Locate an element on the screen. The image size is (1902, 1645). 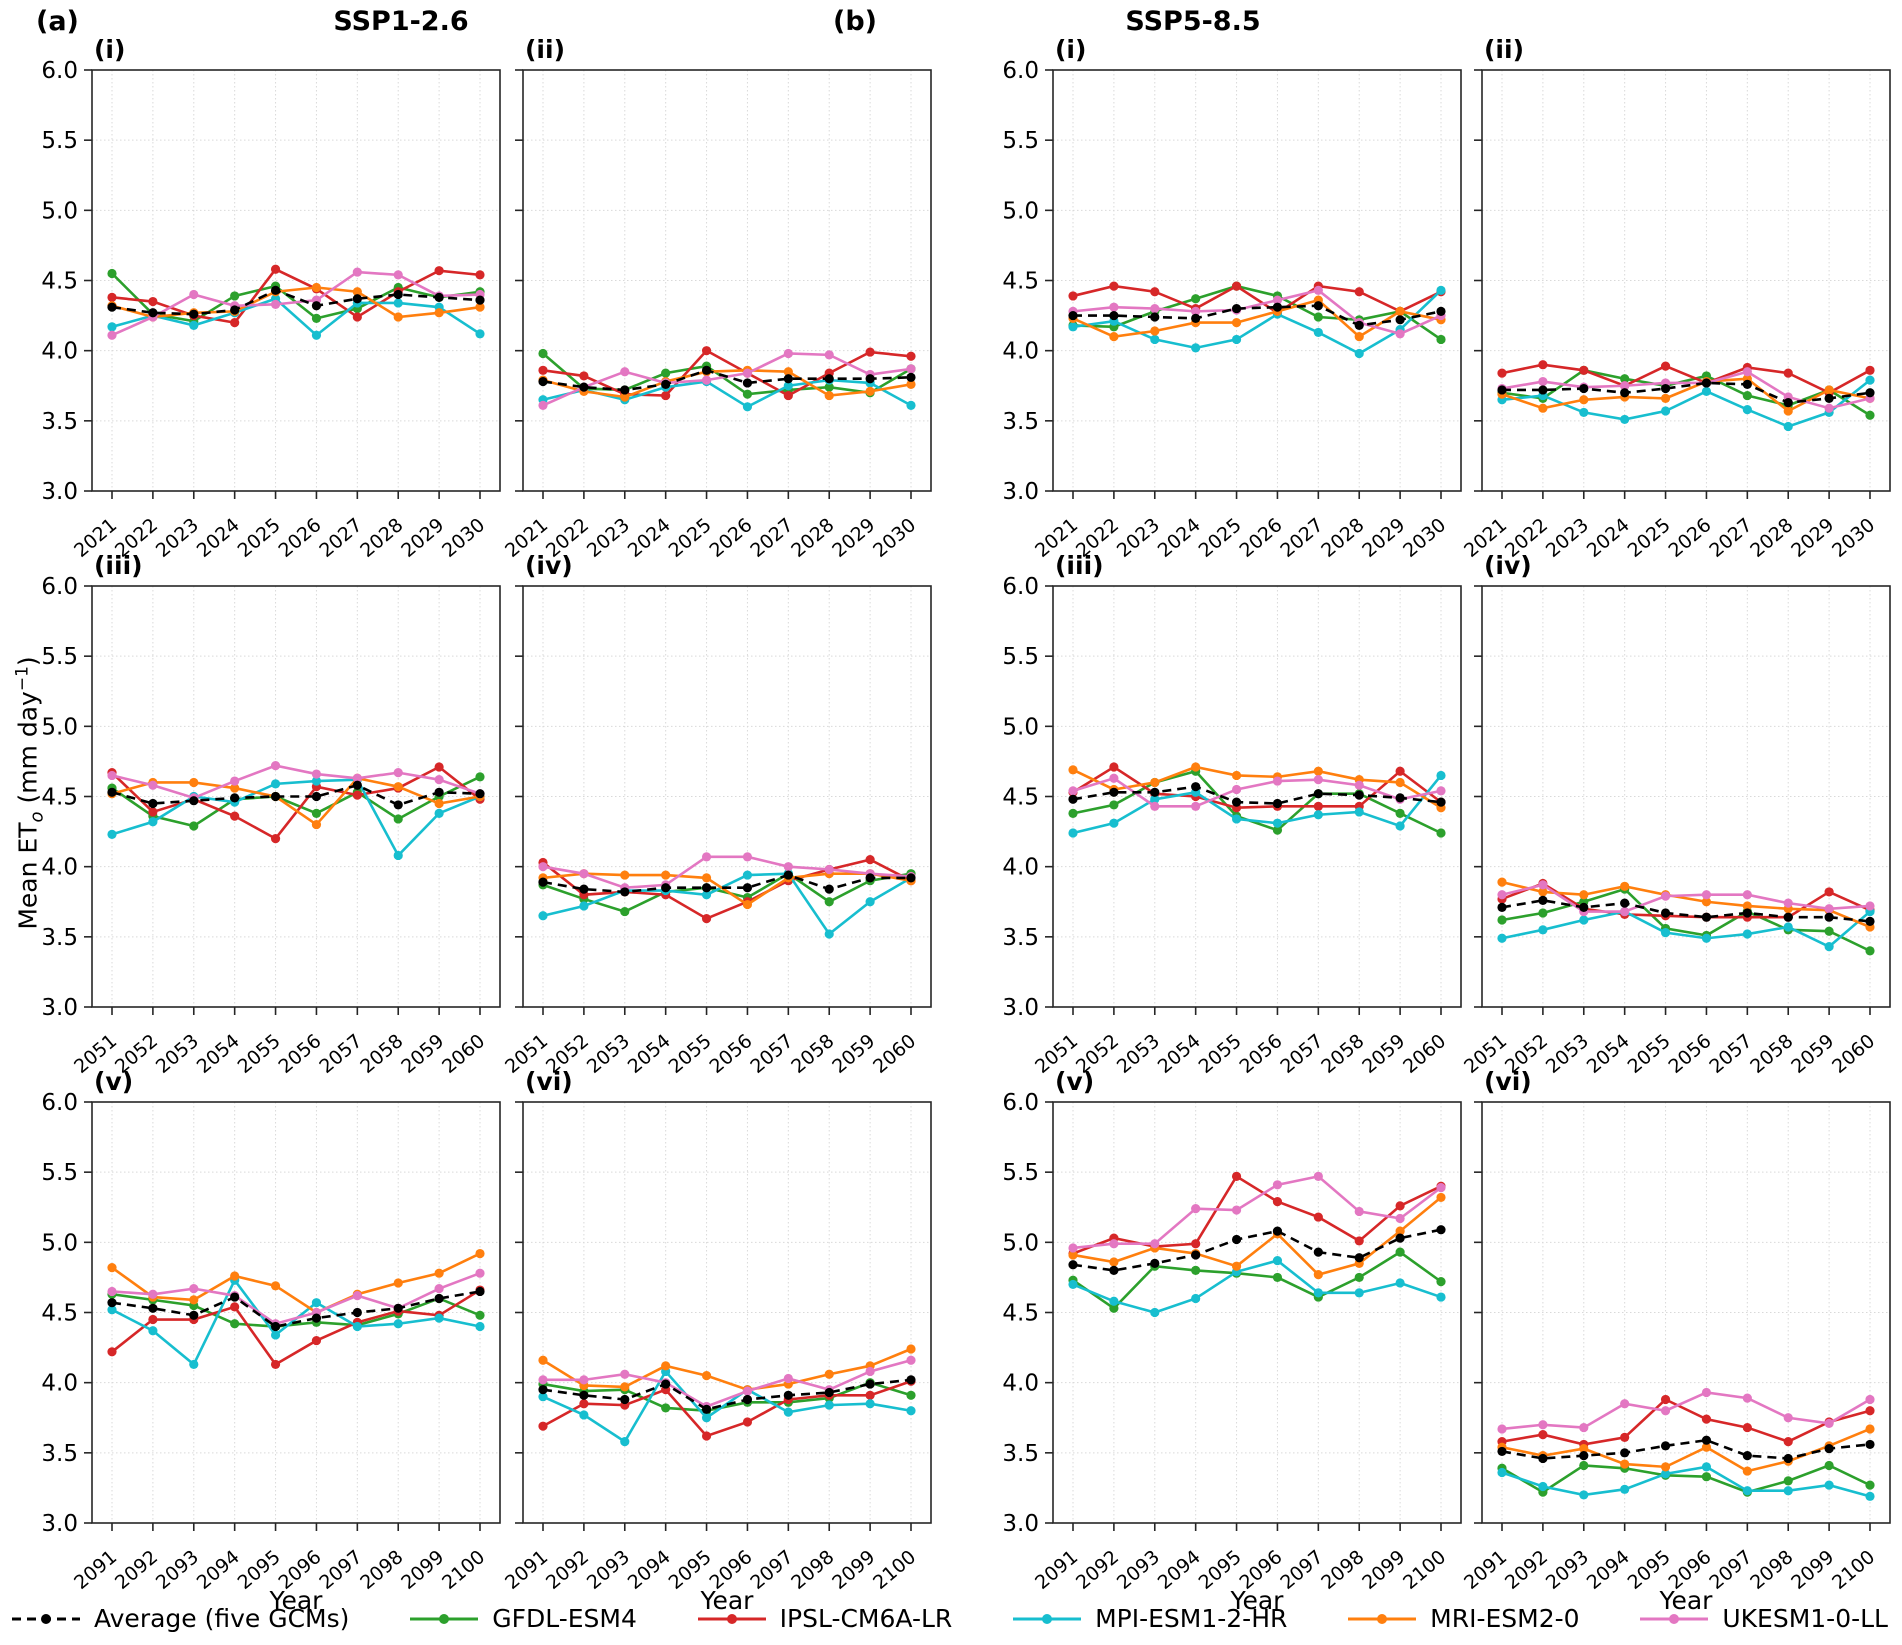
legend-item-ipsl: IPSL-CM6A-LR is located at coordinates (824, 1618).